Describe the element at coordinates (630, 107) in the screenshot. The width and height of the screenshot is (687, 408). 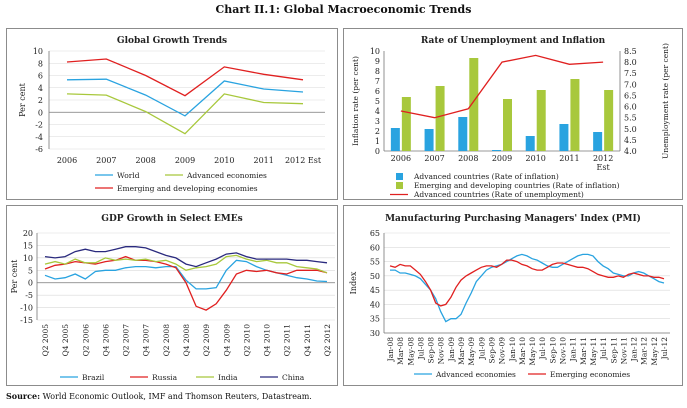
I see `y2-tick-label: 6.0` at that location.